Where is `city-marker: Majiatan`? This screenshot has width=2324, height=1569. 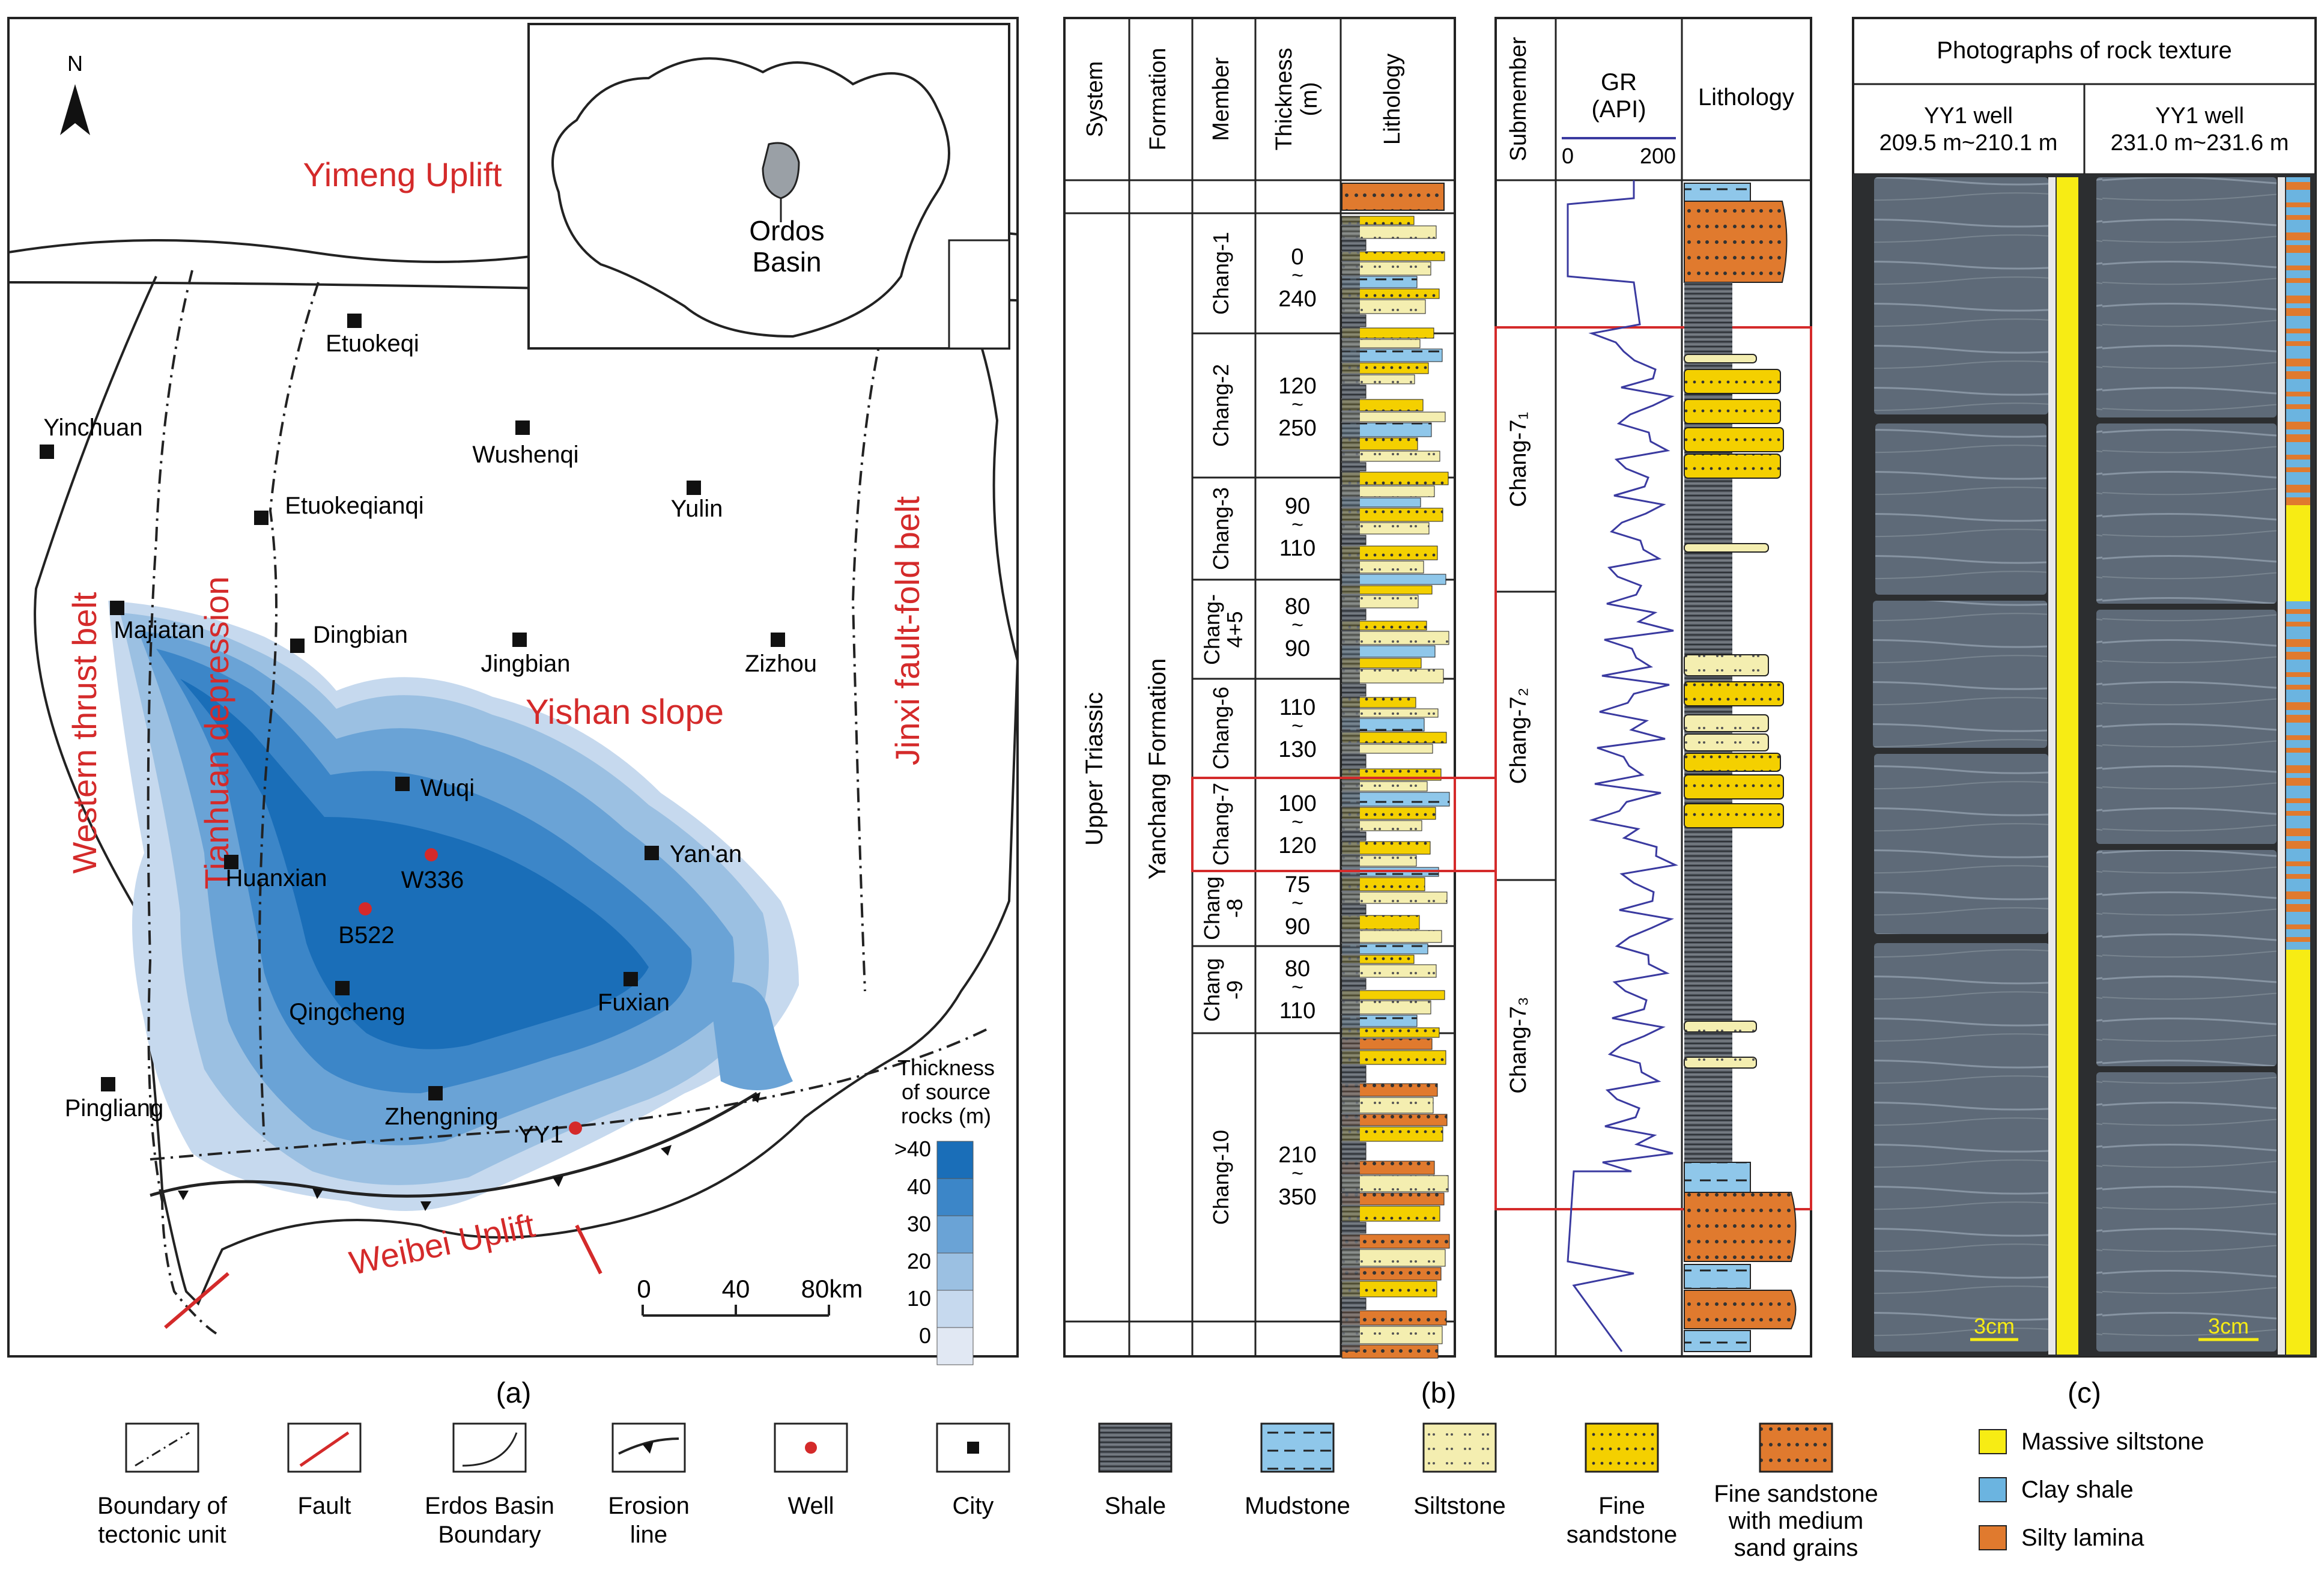
city-marker: Majiatan is located at coordinates (157, 622).